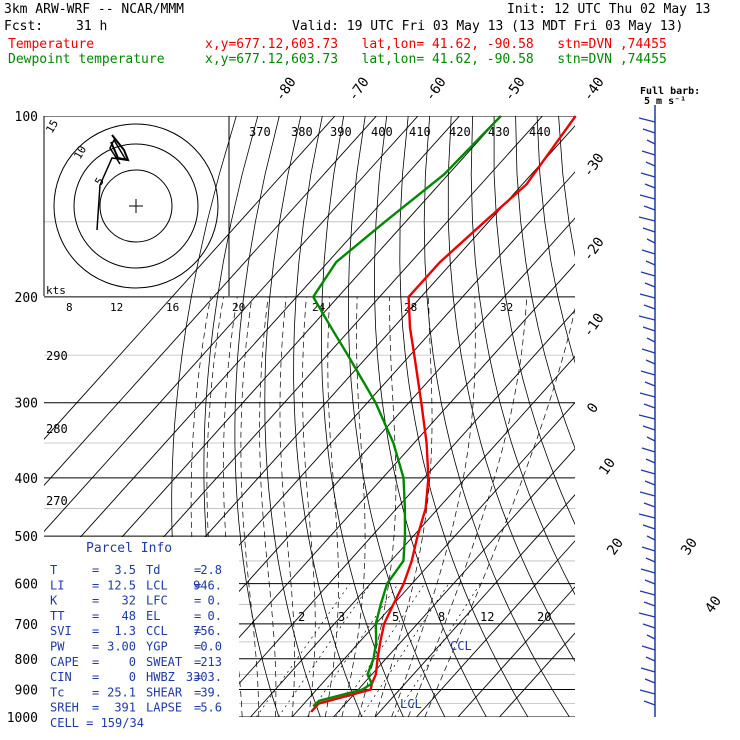 The height and width of the screenshot is (740, 740). Describe the element at coordinates (499, 132) in the screenshot. I see `theta-label: 430` at that location.